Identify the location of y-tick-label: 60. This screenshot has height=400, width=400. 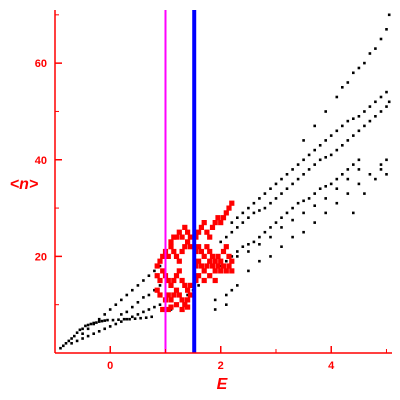
(41, 64).